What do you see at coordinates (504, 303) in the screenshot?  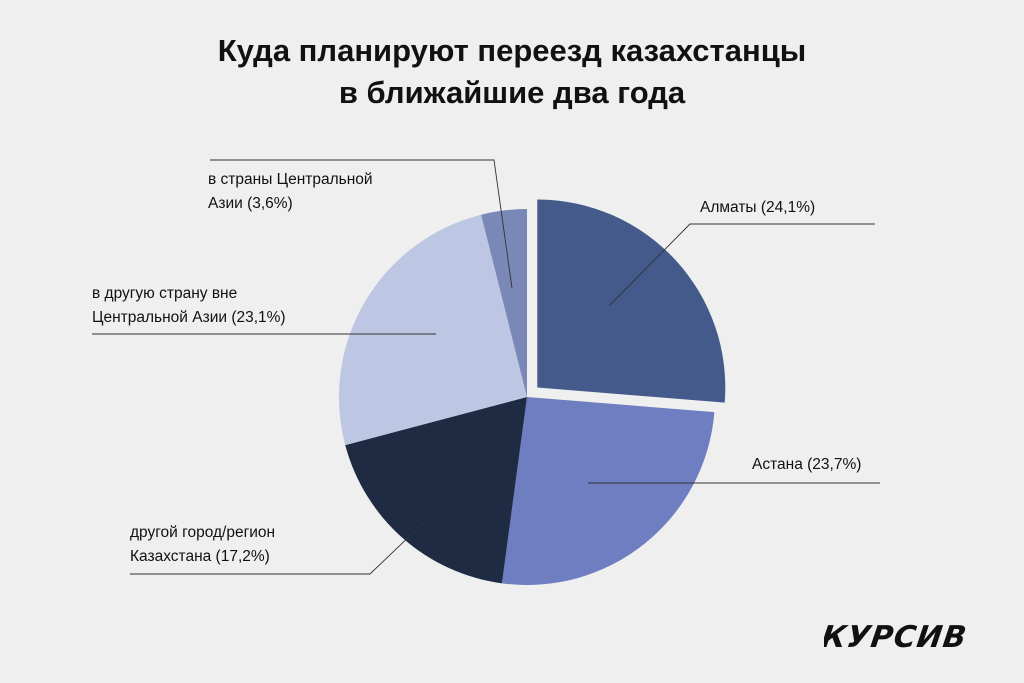 I see `pie-slice-central-asia` at bounding box center [504, 303].